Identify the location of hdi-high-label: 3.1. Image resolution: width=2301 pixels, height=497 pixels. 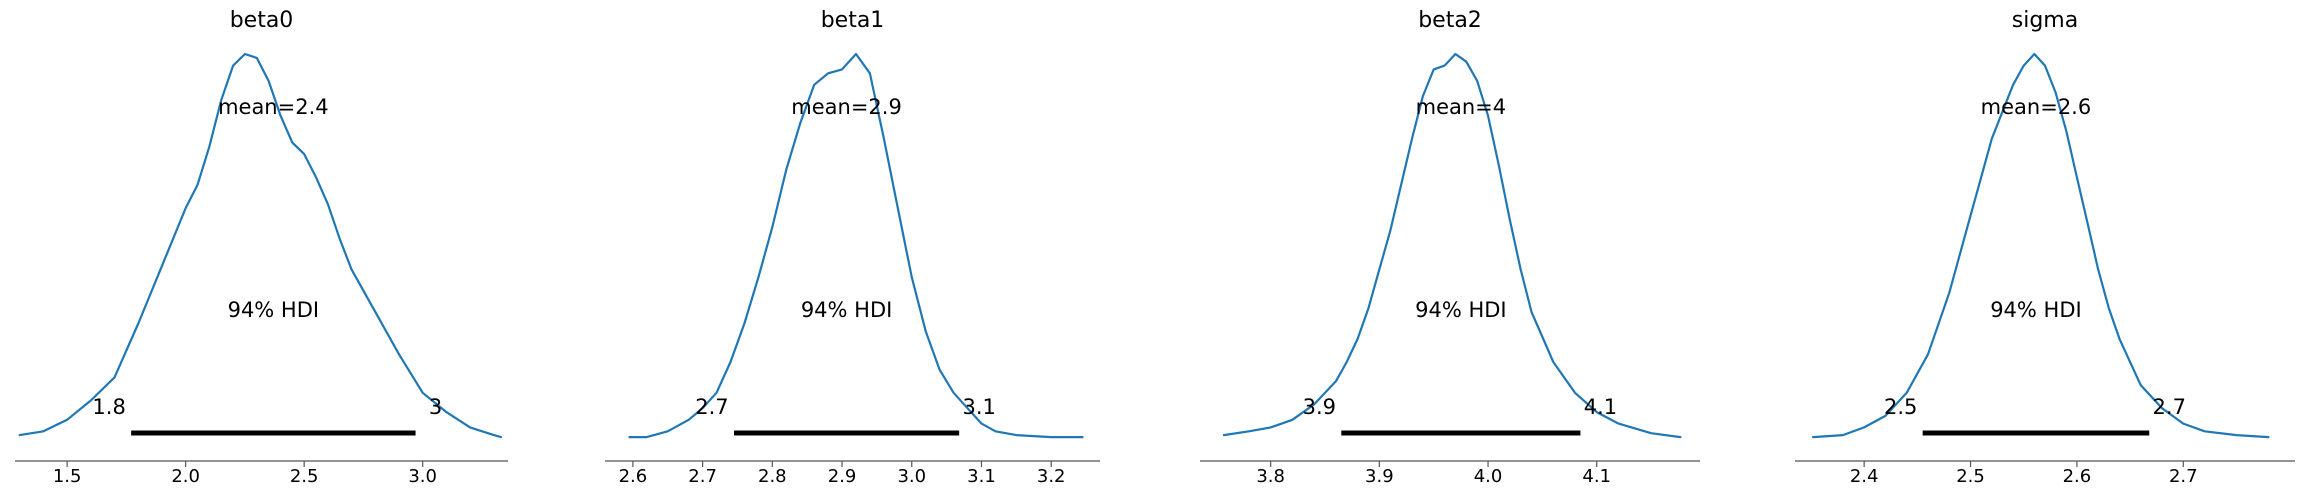
(978, 407).